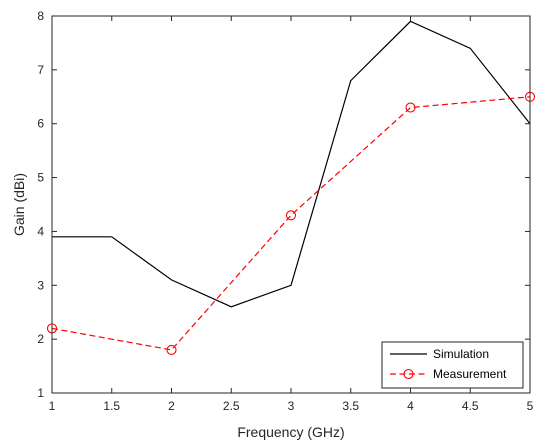 The height and width of the screenshot is (445, 550). What do you see at coordinates (461, 354) in the screenshot?
I see `legend-label-simulation: Simulation` at bounding box center [461, 354].